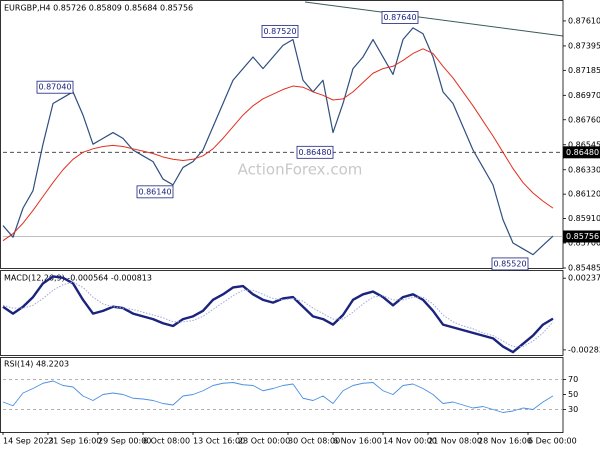 This screenshot has height=450, width=600. Describe the element at coordinates (573, 409) in the screenshot. I see `y-tick-label: 30` at that location.